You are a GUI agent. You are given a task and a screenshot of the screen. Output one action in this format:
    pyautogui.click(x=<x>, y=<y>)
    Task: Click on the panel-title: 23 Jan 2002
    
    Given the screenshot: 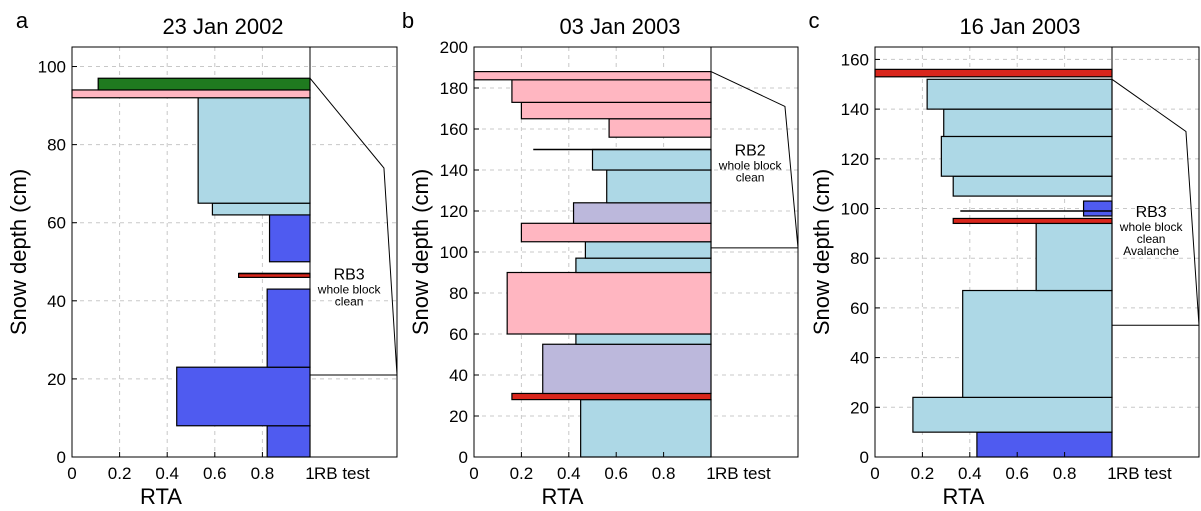 What is the action you would take?
    pyautogui.click(x=222, y=26)
    